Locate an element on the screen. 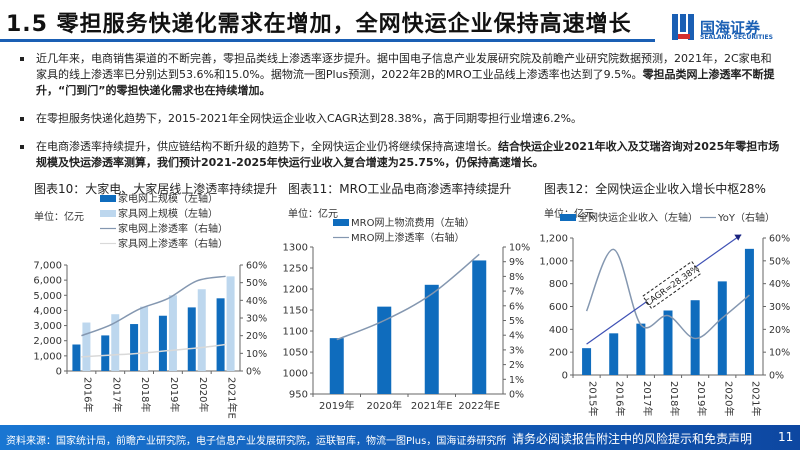 The width and height of the screenshot is (800, 450). legend-label: 家电网上规模（左轴） is located at coordinates (168, 198).